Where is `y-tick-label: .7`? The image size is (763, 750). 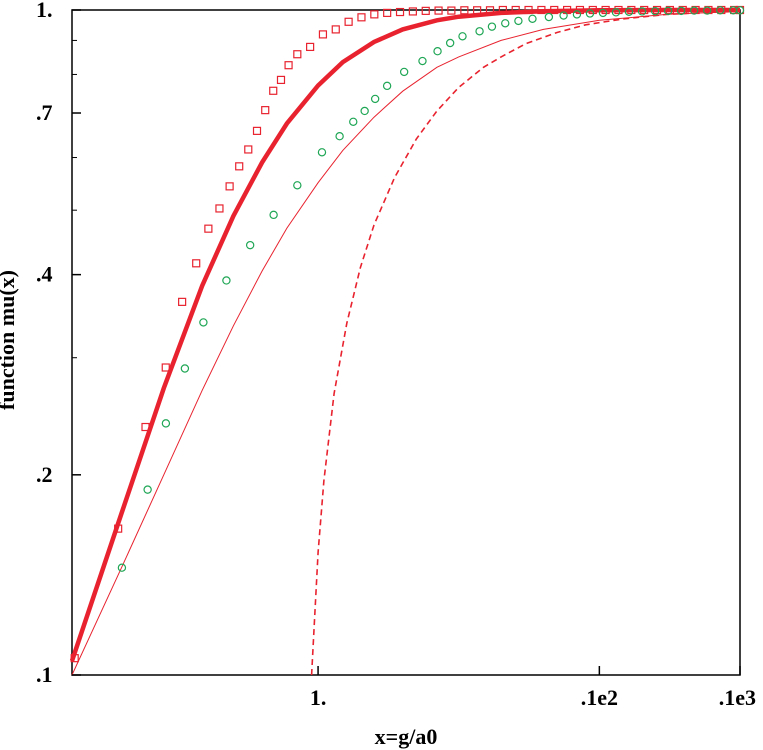 y-tick-label: .7 is located at coordinates (44, 112).